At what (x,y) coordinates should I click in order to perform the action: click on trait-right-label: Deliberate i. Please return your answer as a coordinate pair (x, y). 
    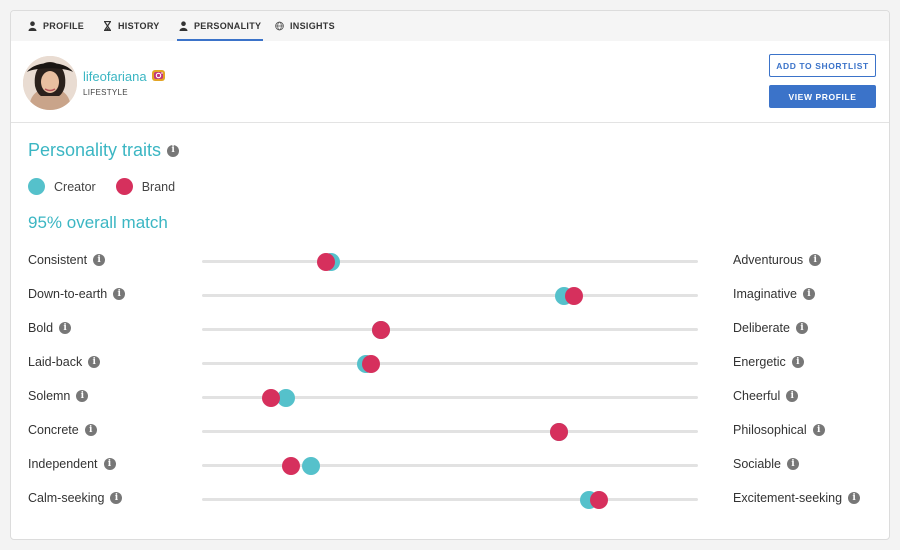
    Looking at the image, I should click on (770, 328).